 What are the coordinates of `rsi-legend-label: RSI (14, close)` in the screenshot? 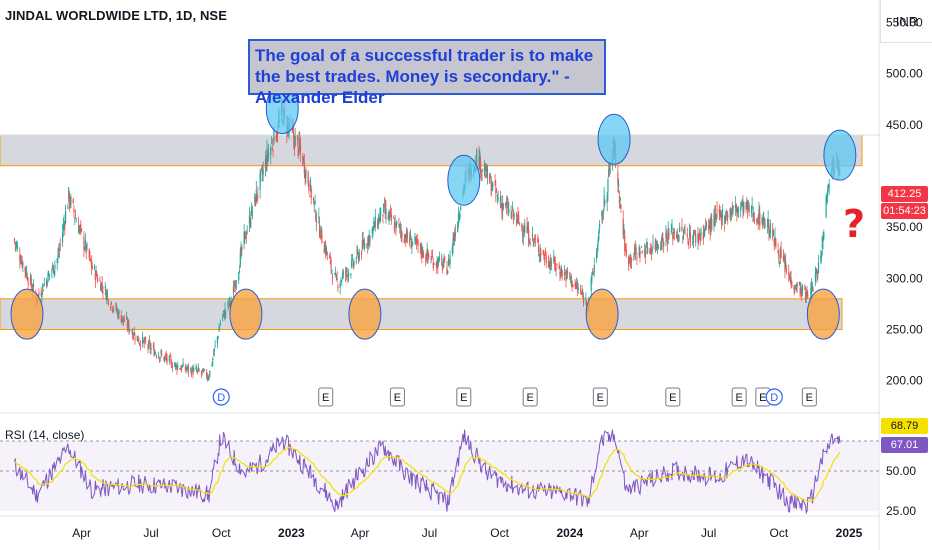 It's located at (45, 435).